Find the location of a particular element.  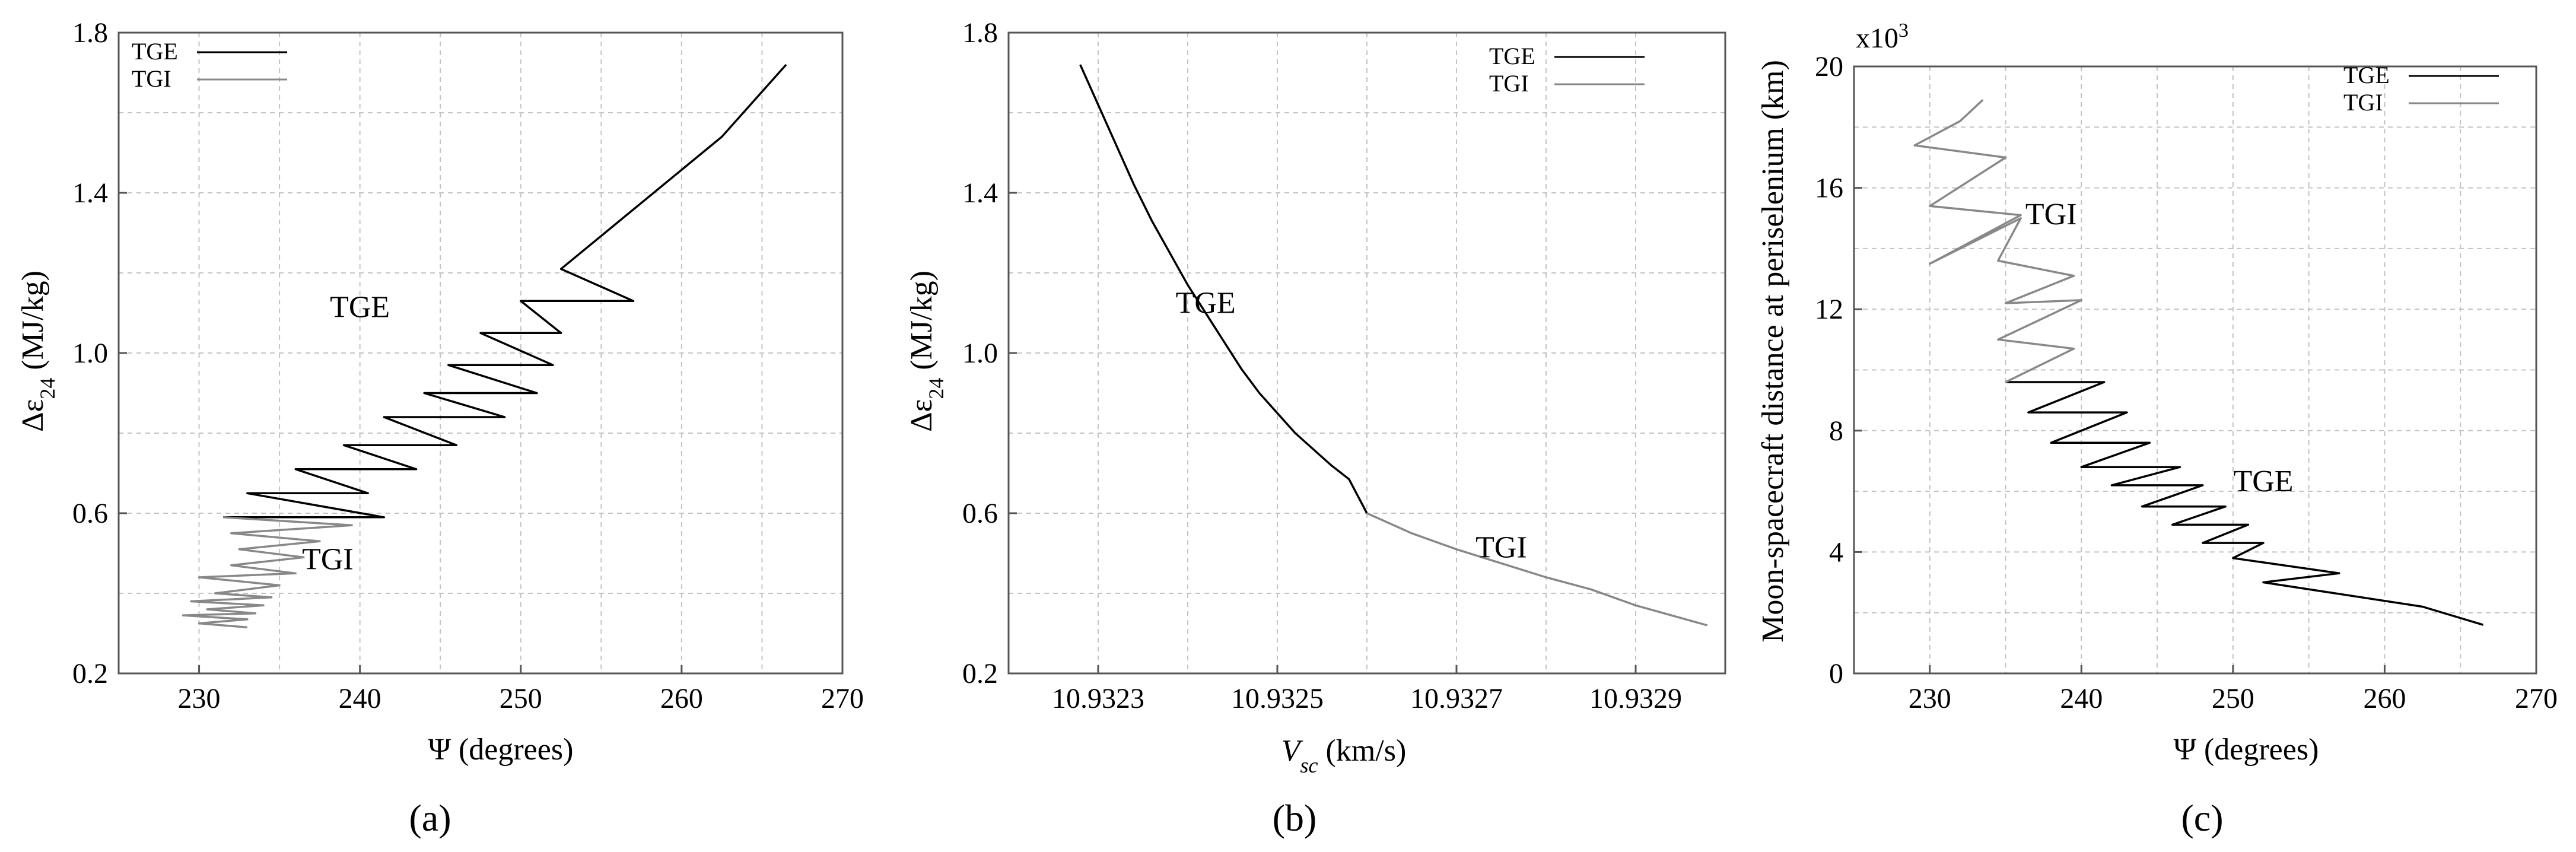

panel-b-series-tge is located at coordinates (1223, 289).